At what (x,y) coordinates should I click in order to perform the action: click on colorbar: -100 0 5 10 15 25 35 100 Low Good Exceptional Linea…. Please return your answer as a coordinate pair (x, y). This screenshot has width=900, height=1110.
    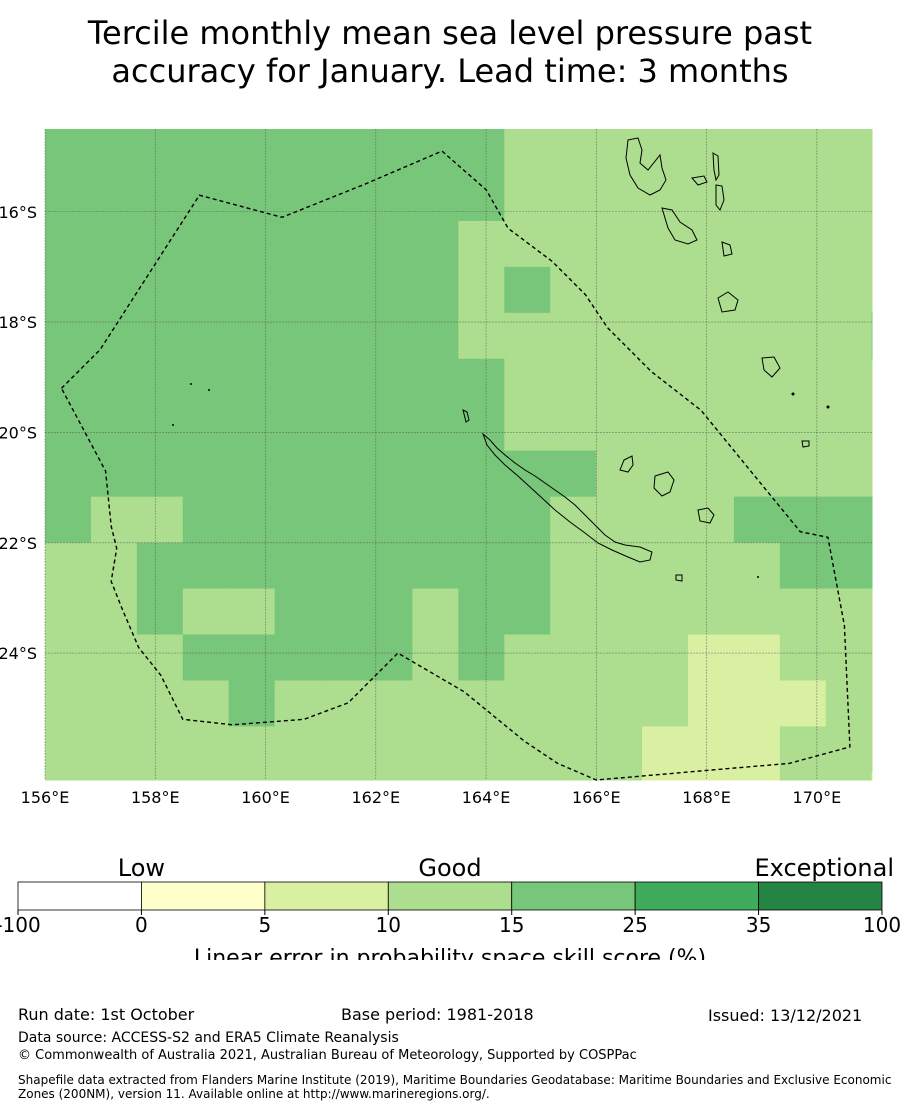
    Looking at the image, I should click on (450, 907).